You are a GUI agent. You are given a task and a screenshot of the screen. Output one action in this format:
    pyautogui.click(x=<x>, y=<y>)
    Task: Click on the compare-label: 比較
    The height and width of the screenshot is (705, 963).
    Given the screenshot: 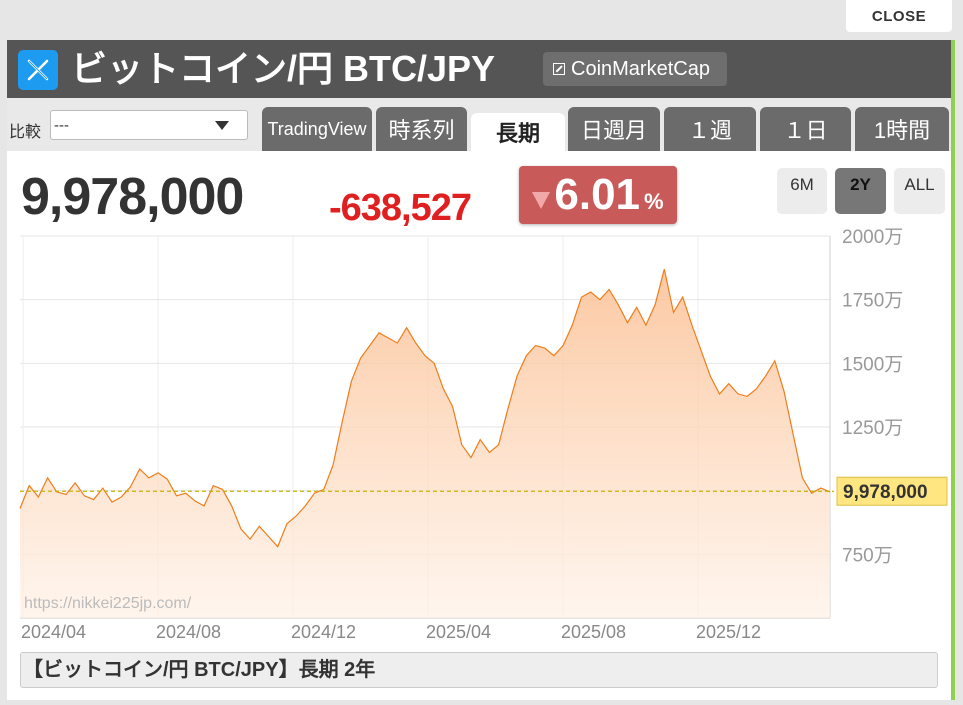 What is the action you would take?
    pyautogui.click(x=25, y=132)
    